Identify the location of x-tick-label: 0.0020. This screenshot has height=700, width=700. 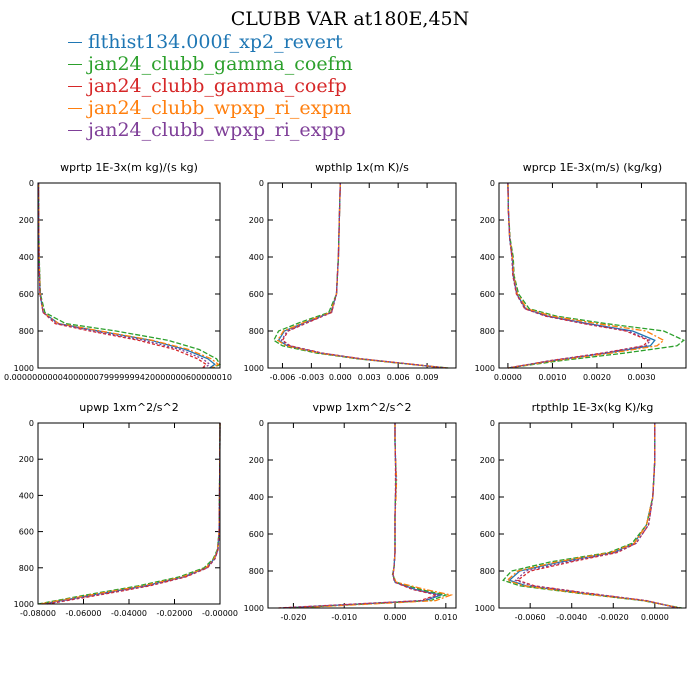
(597, 377).